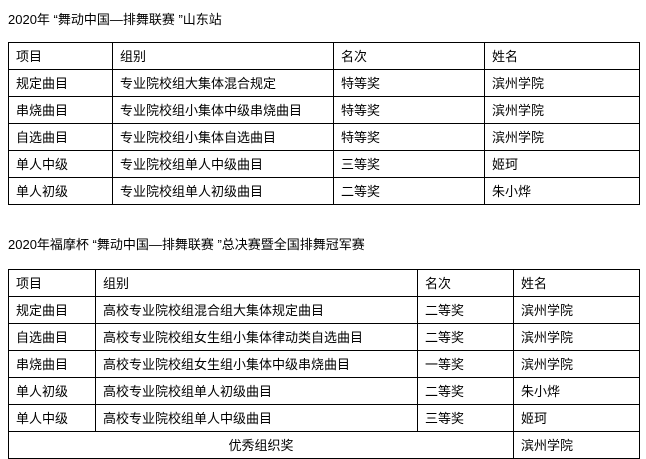 The height and width of the screenshot is (459, 646). I want to click on table-row: 单人中级 高校专业院校组单人中级曲目 三等奖 姬珂, so click(324, 418).